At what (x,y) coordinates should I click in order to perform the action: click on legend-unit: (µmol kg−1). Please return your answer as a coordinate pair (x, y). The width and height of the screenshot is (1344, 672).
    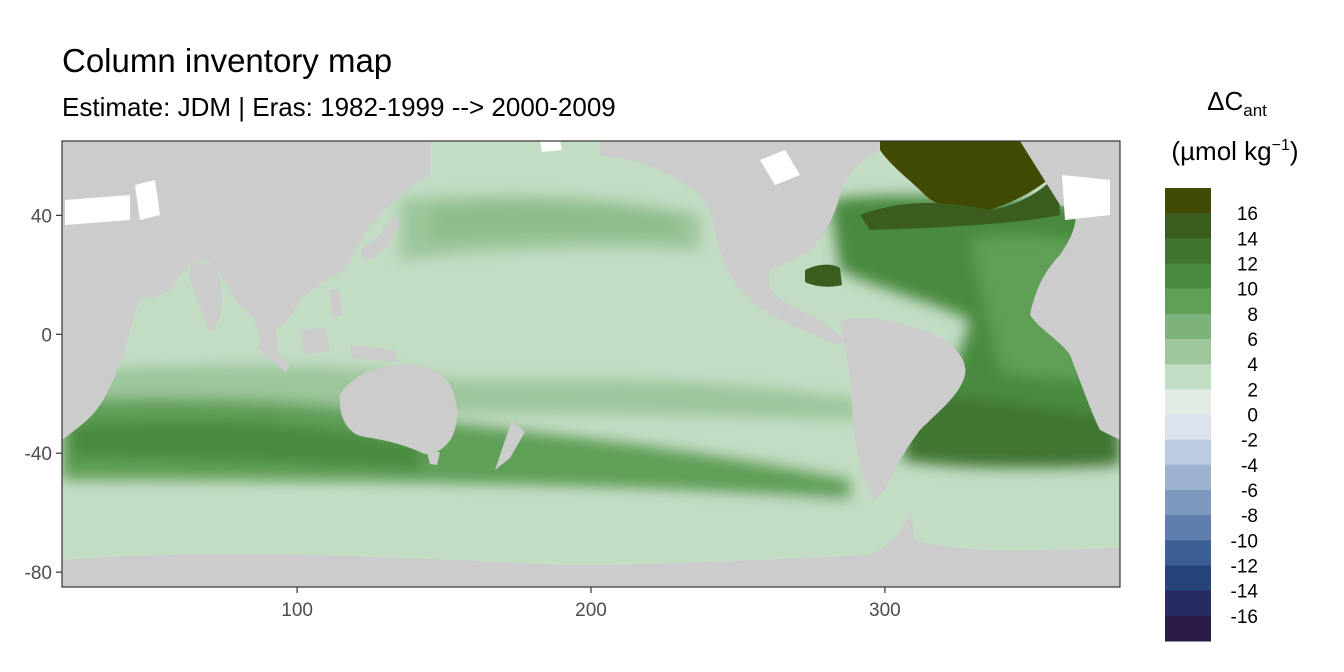
    Looking at the image, I should click on (1235, 151).